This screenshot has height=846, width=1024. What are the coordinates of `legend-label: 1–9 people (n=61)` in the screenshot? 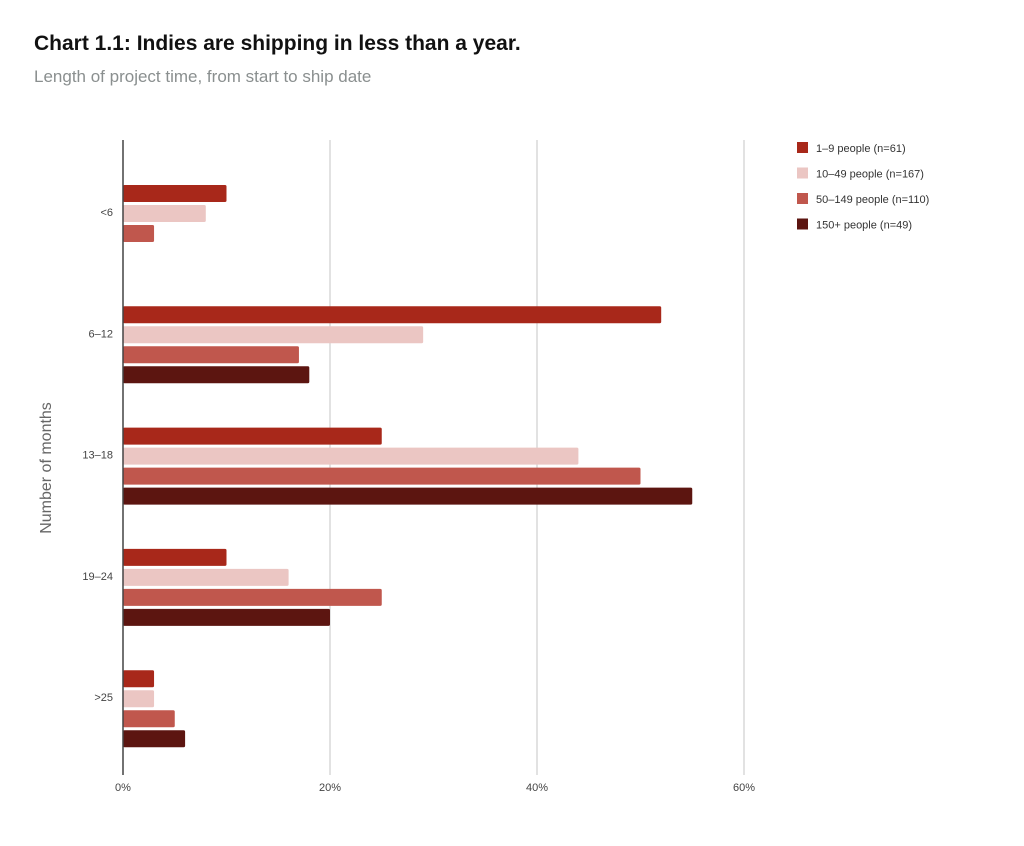 It's located at (861, 149).